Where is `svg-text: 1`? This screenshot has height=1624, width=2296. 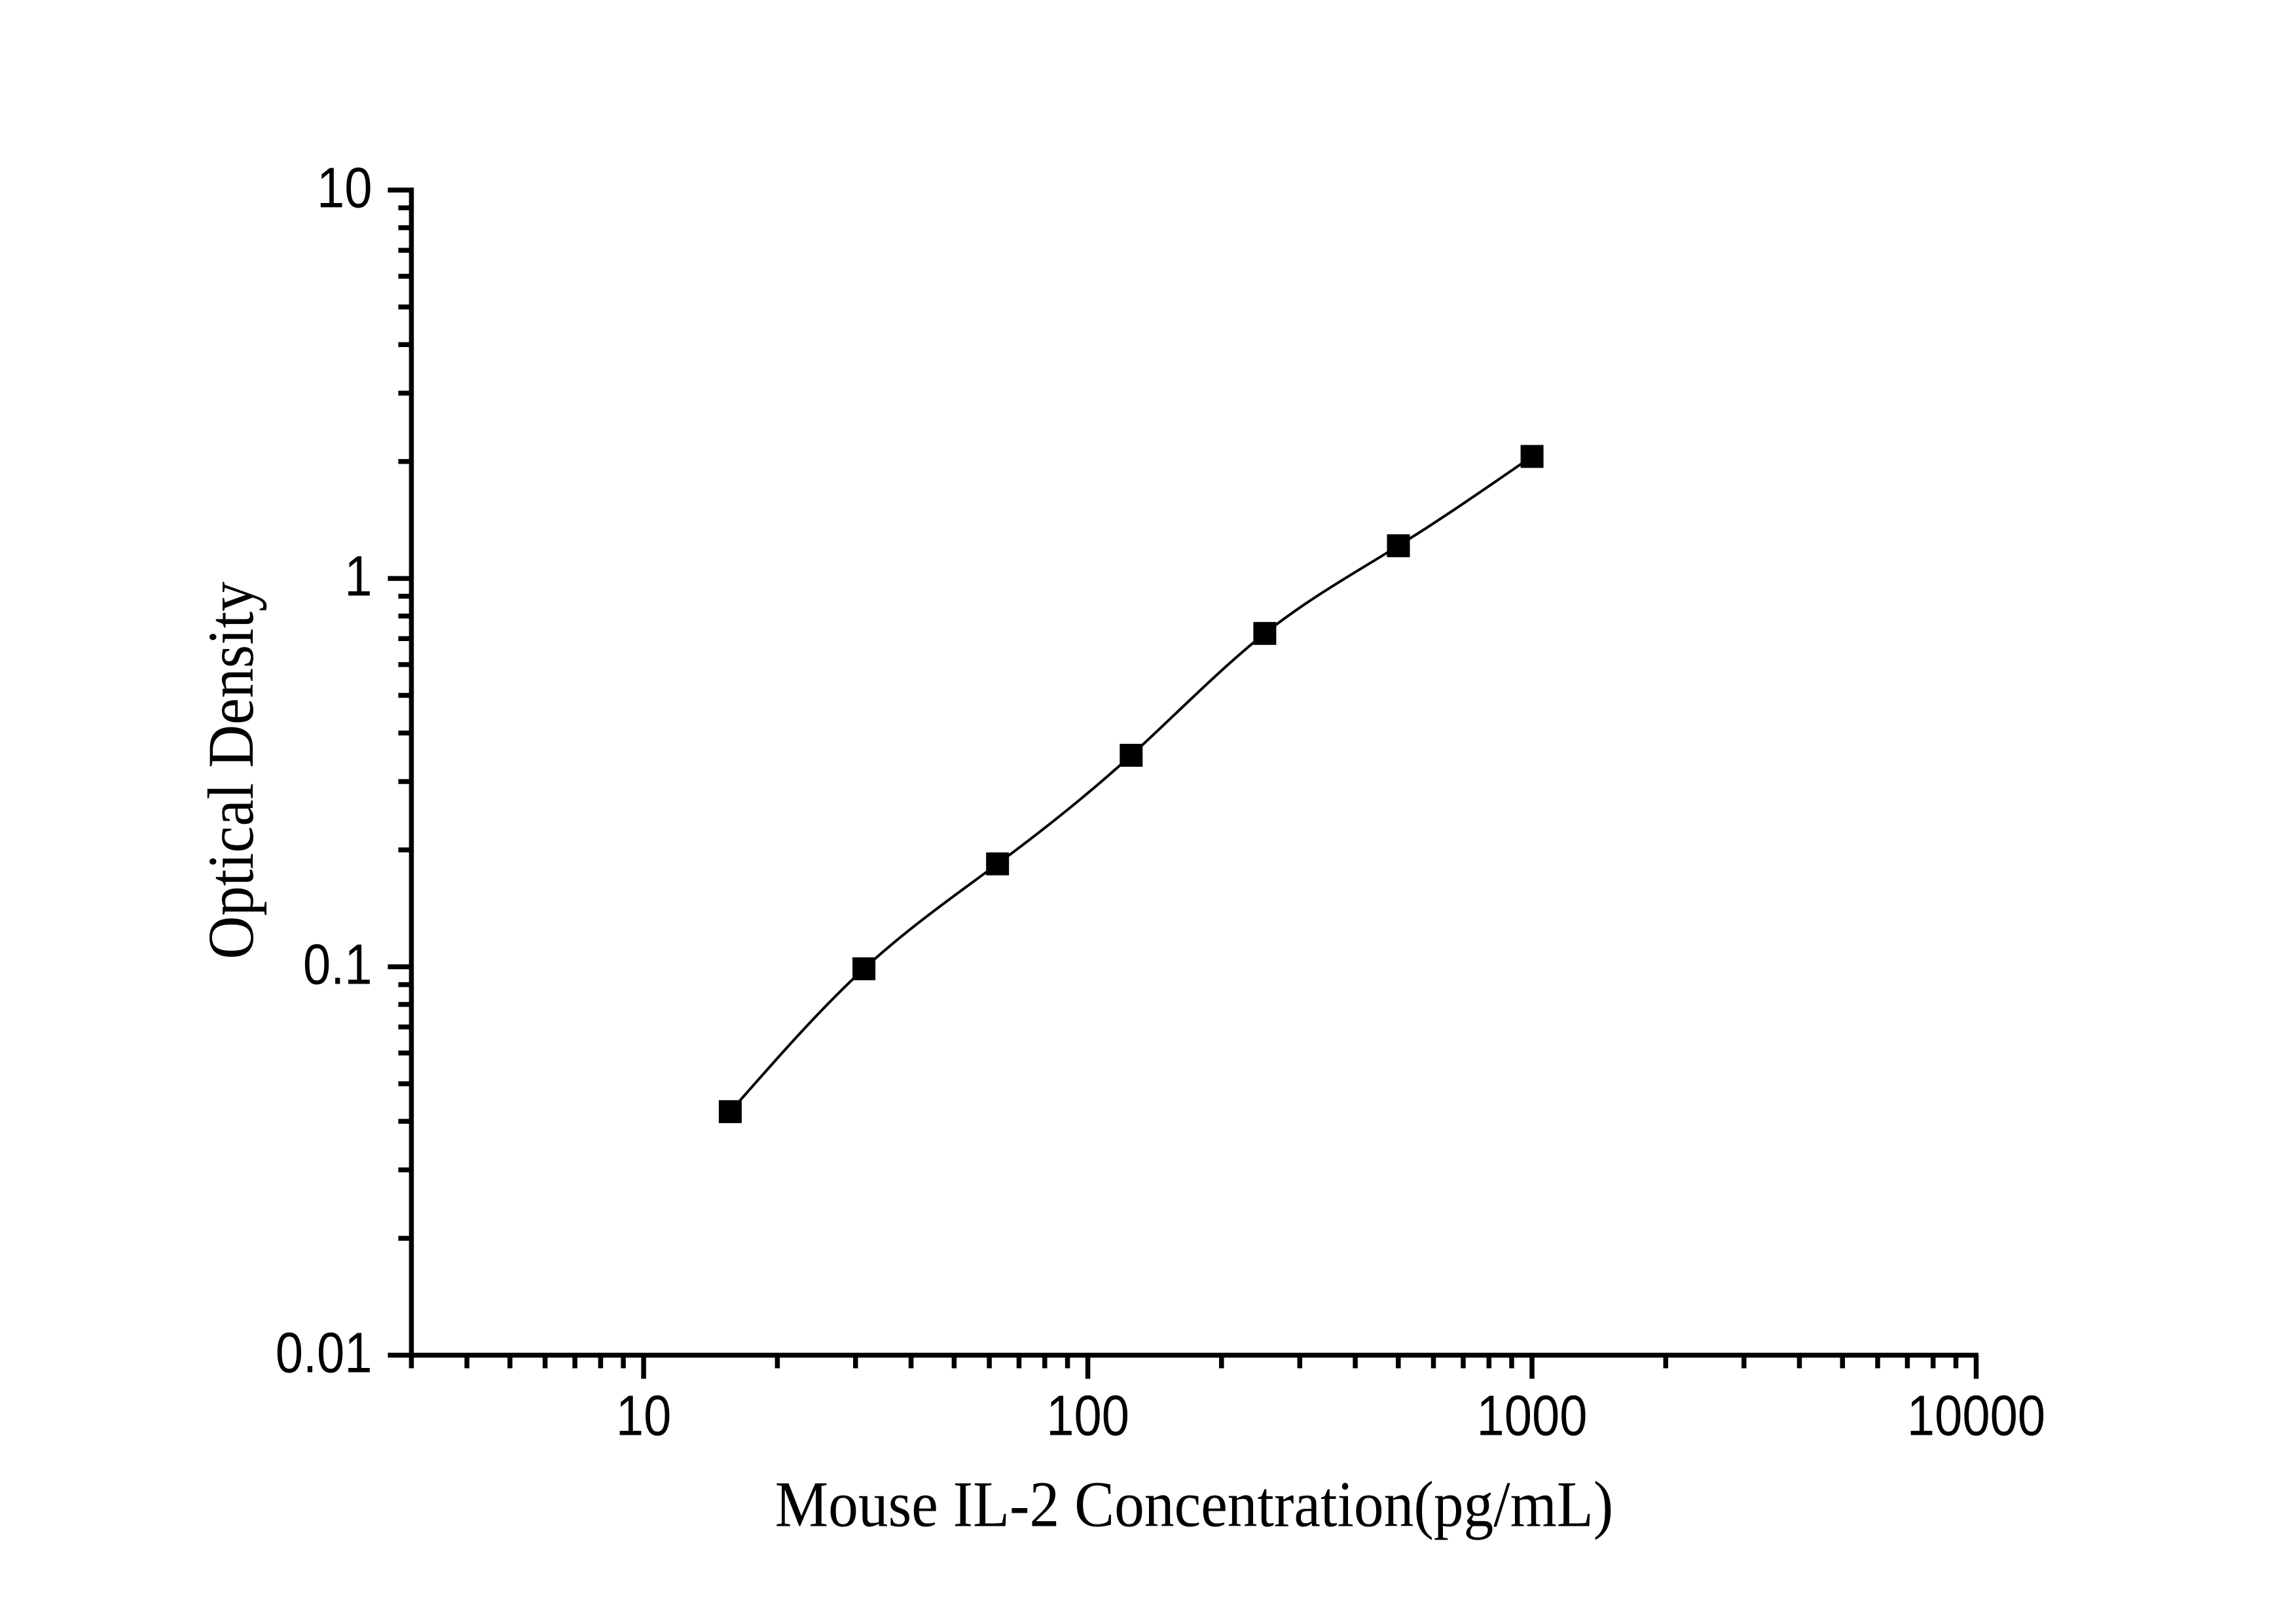
svg-text: 1 is located at coordinates (358, 576).